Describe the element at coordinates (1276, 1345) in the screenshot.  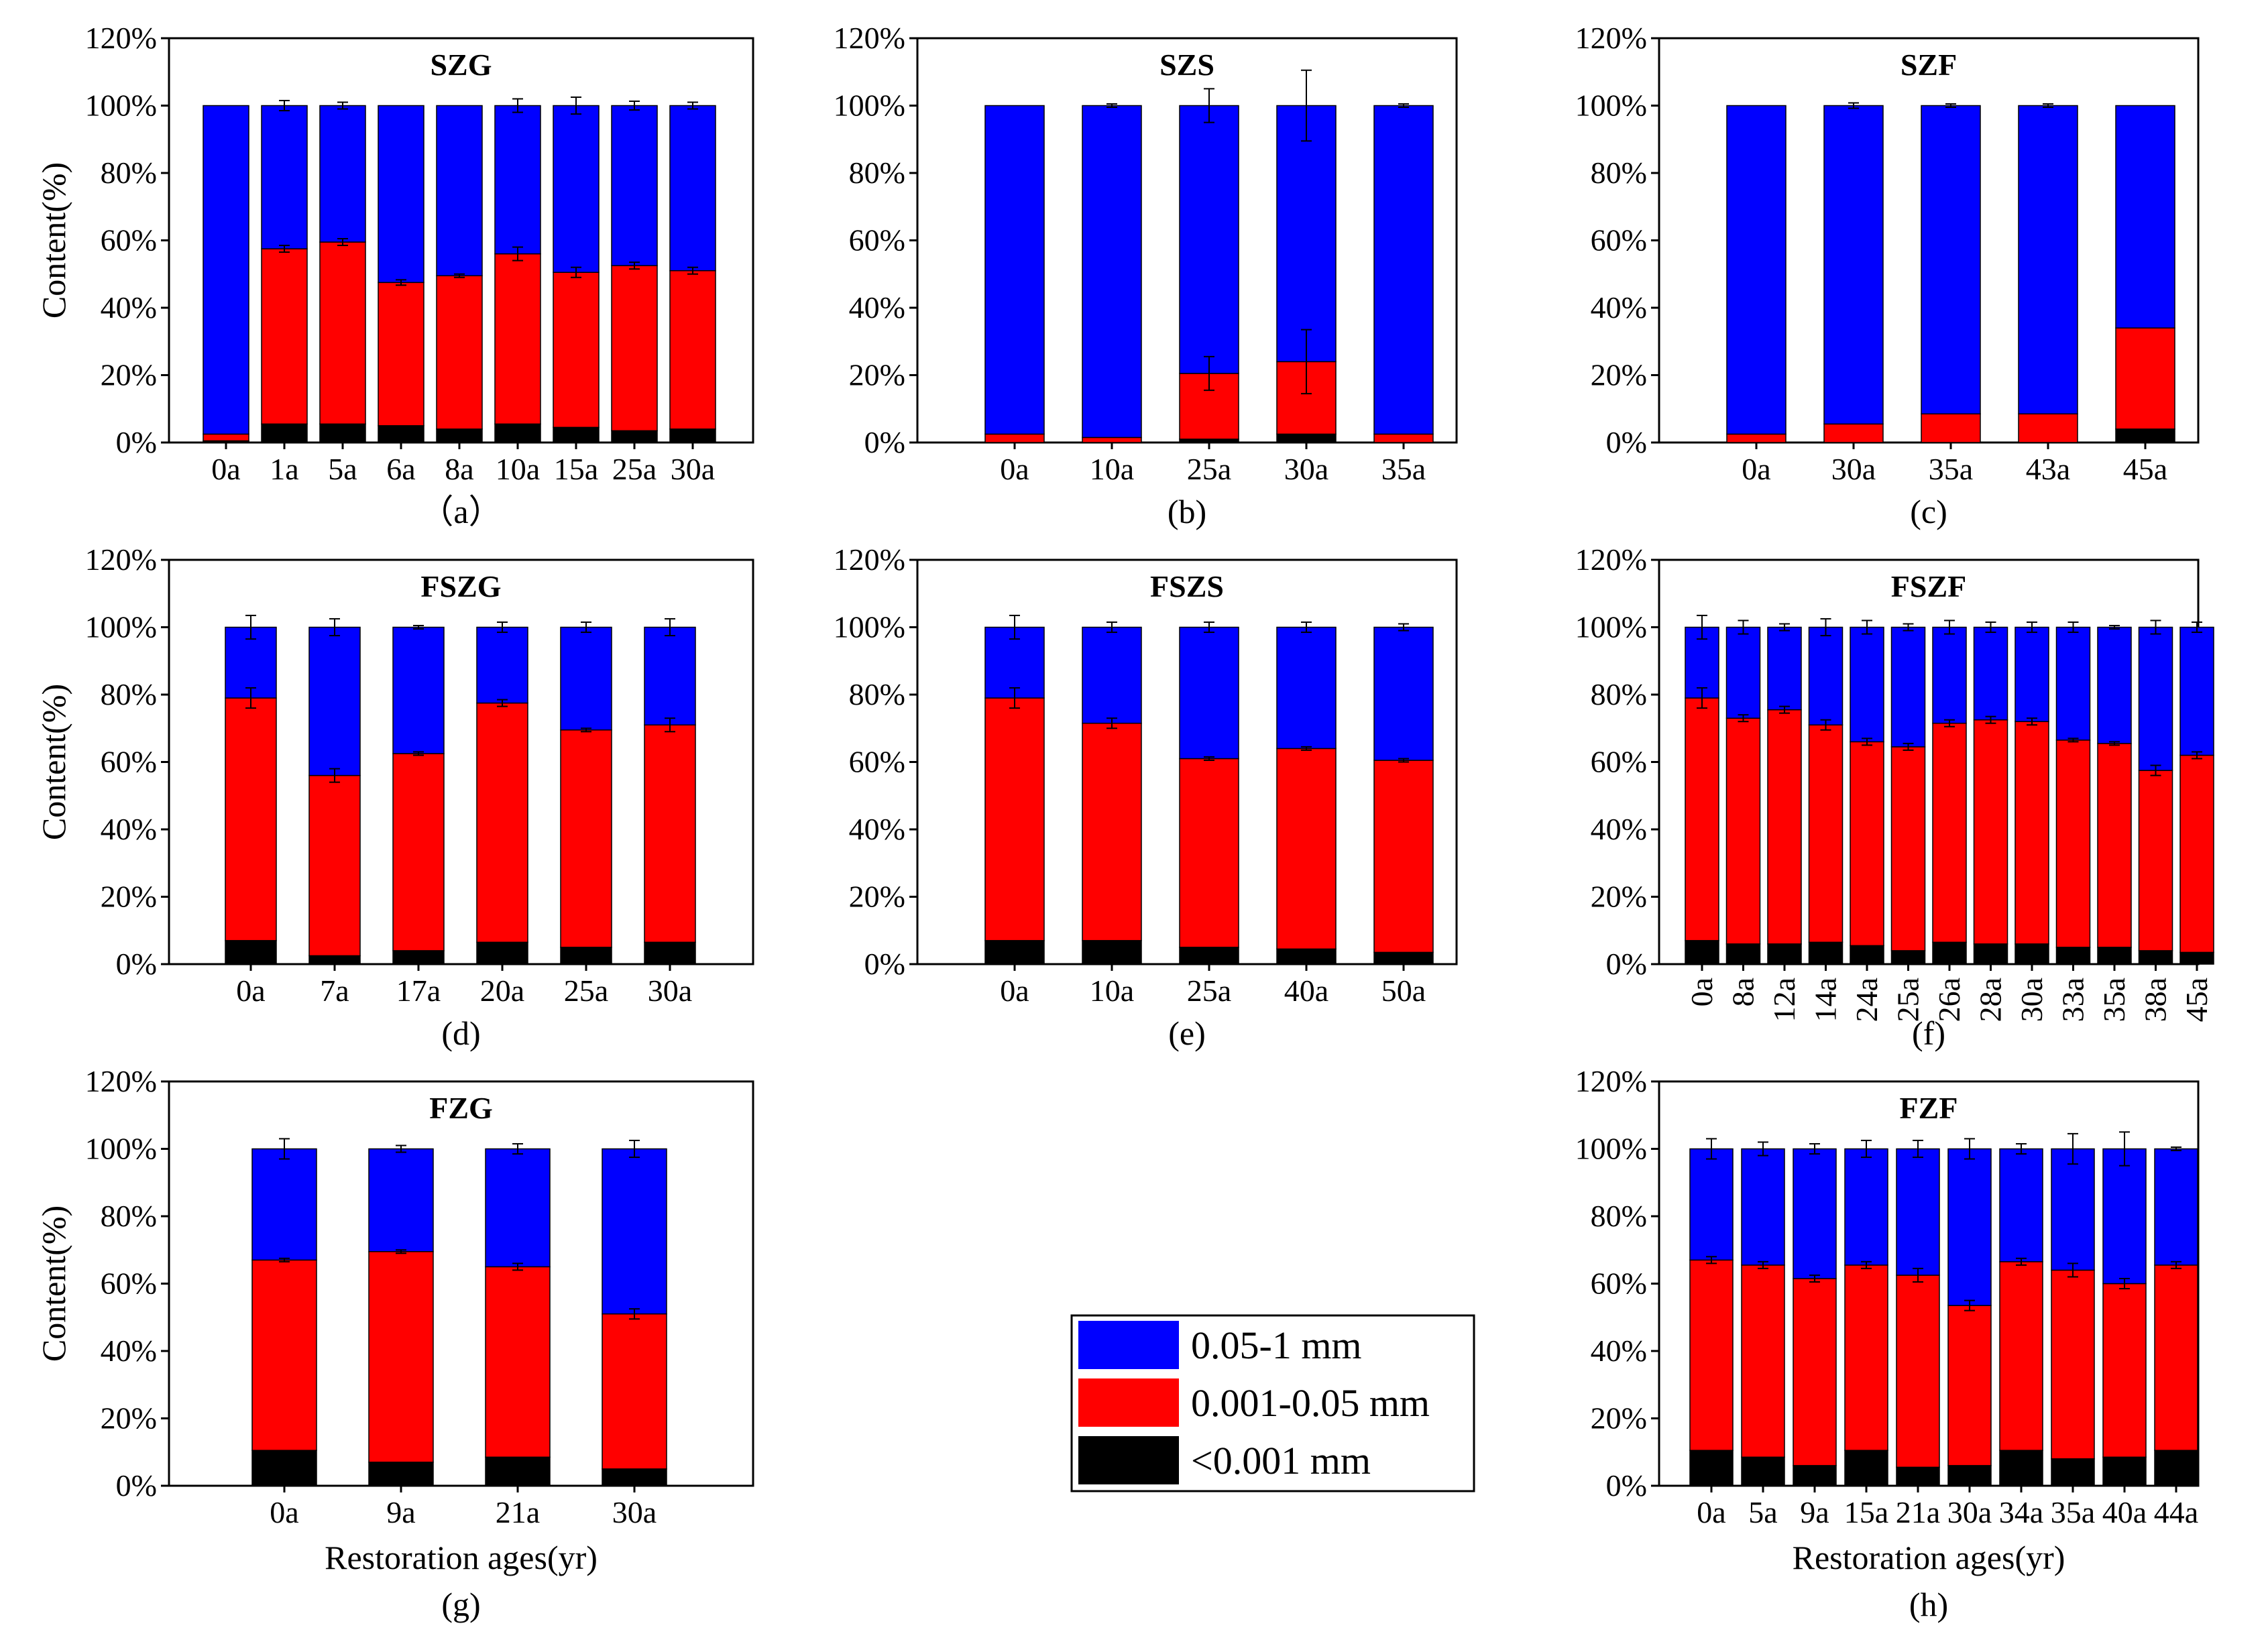
I see `legend-label-sand: 0.05-1 mm` at that location.